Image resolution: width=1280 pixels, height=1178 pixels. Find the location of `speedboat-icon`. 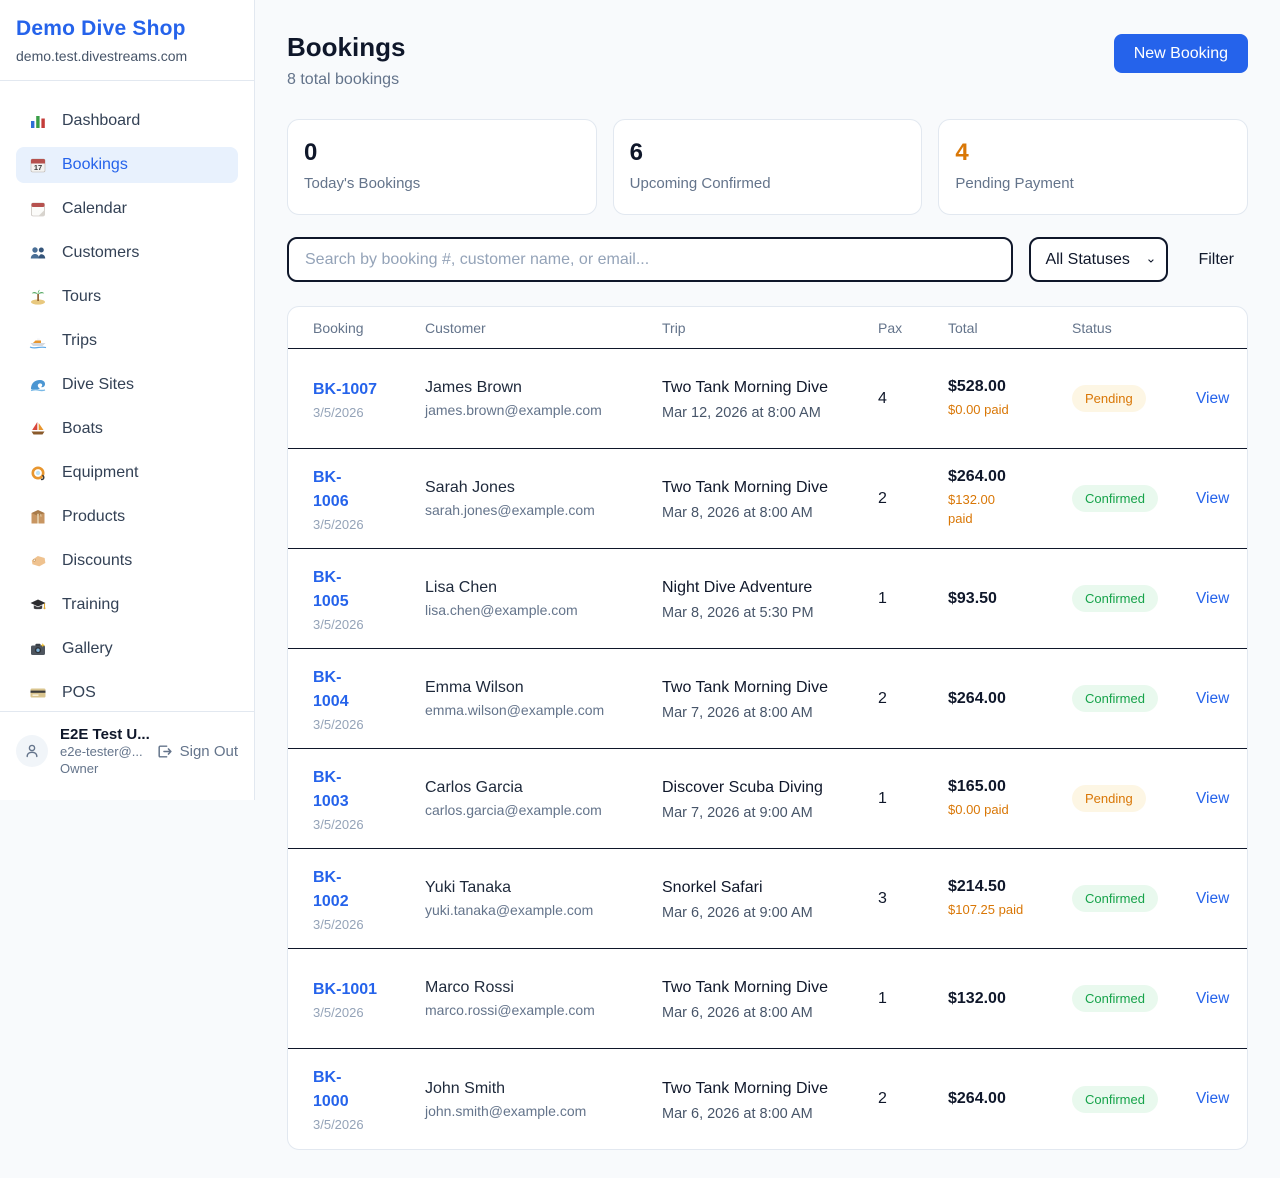

speedboat-icon is located at coordinates (38, 341).